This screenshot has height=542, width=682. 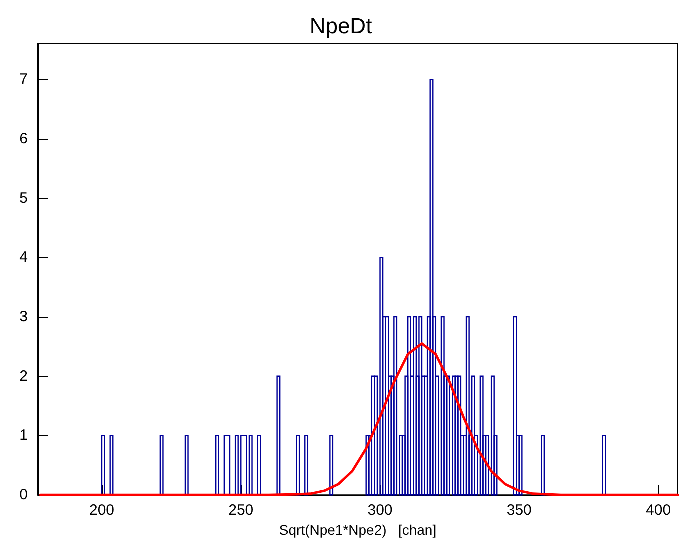 I want to click on x-tick-label: 300, so click(x=380, y=511).